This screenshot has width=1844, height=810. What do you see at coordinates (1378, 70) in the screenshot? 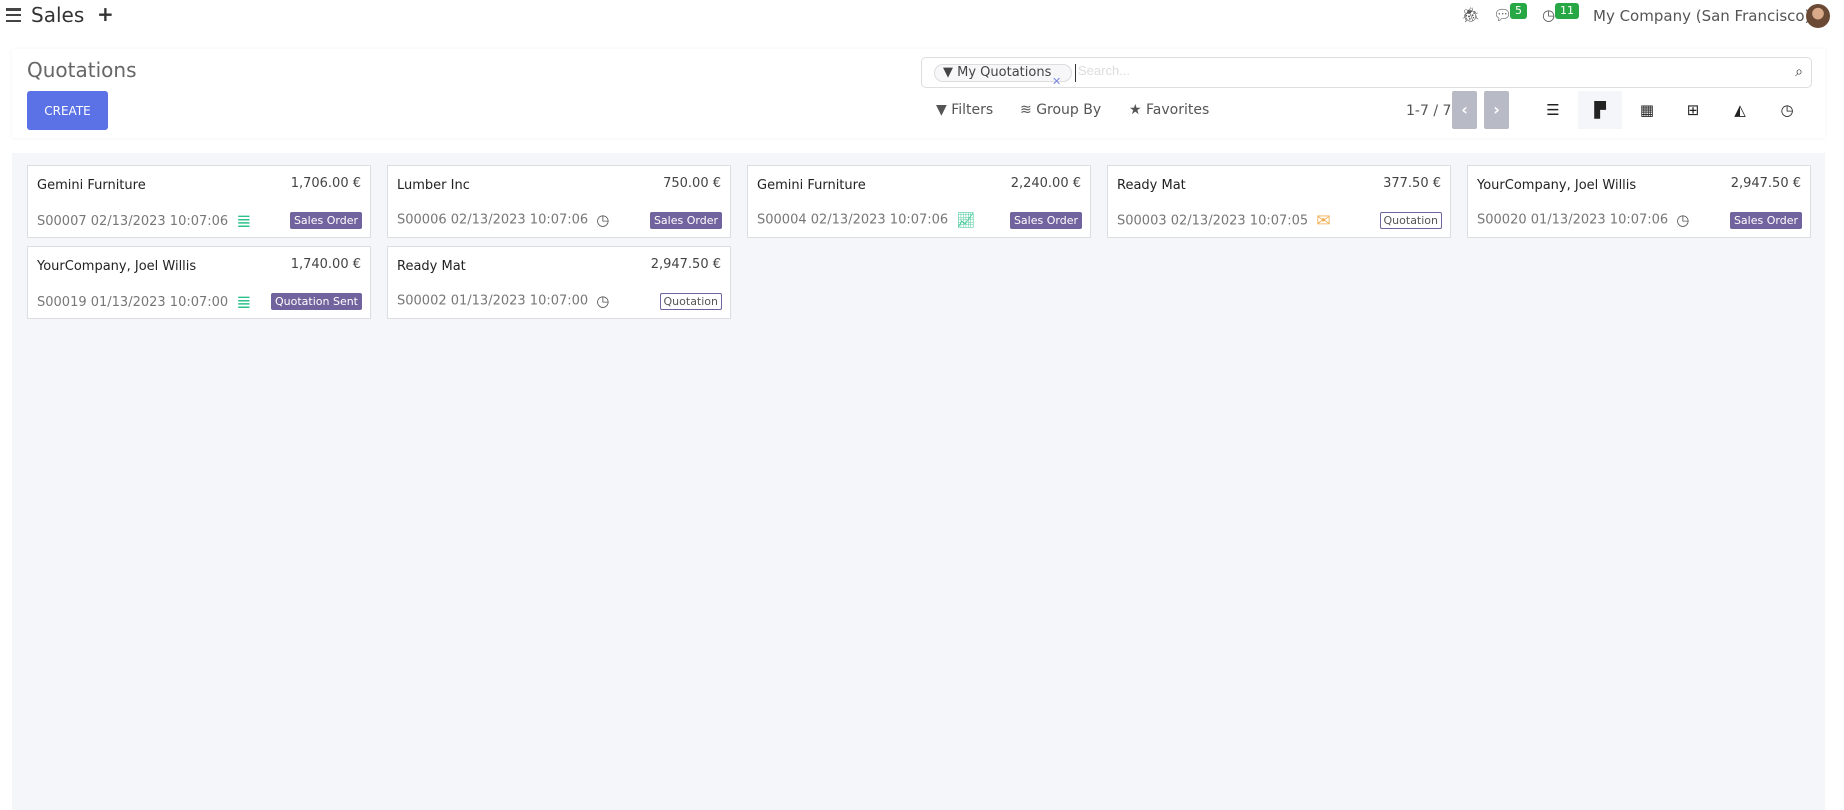
I see `search-input` at bounding box center [1378, 70].